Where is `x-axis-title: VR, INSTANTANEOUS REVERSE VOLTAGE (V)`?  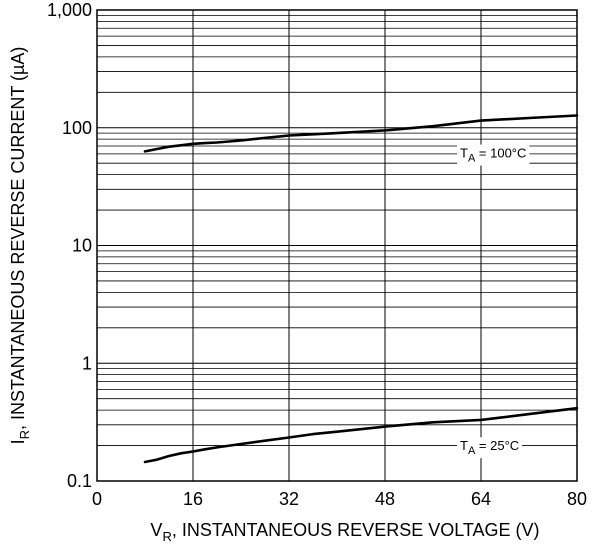
x-axis-title: VR, INSTANTANEOUS REVERSE VOLTAGE (V) is located at coordinates (344, 532).